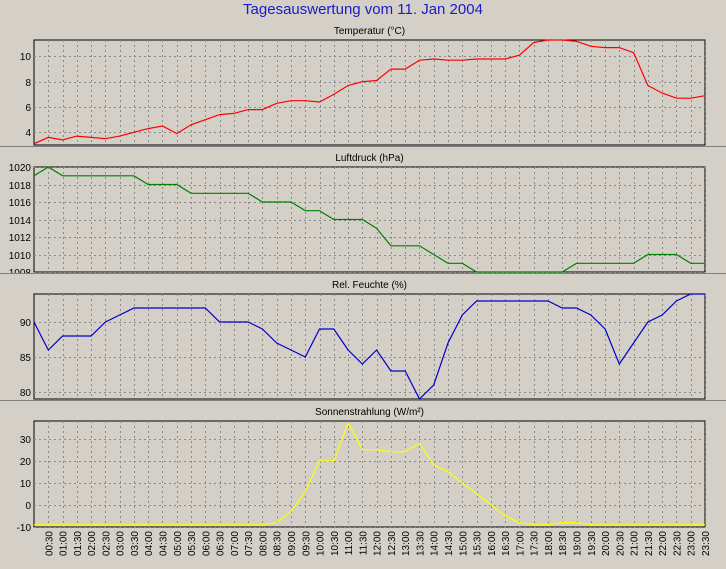 The width and height of the screenshot is (726, 569). What do you see at coordinates (249, 543) in the screenshot?
I see `x-tick-label: 07:30` at bounding box center [249, 543].